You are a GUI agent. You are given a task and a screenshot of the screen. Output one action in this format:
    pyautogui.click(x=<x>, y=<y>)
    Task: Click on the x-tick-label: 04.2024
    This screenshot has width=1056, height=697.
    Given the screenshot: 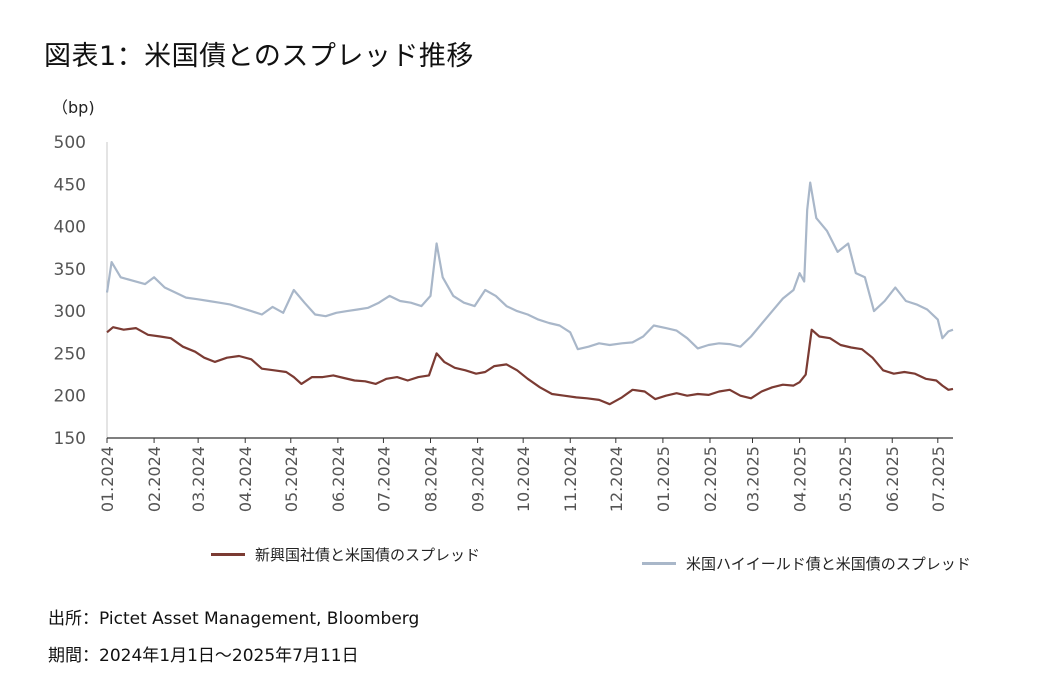 What is the action you would take?
    pyautogui.click(x=245, y=479)
    